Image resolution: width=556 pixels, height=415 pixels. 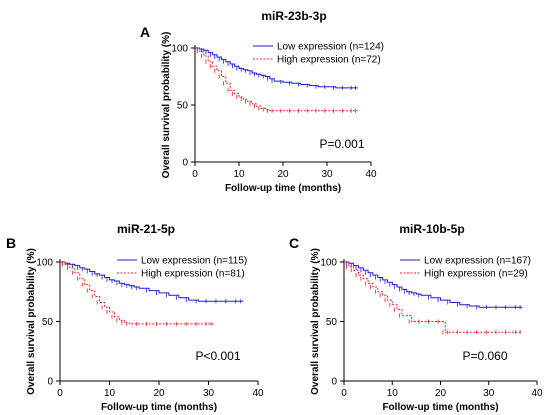 What do you see at coordinates (146, 229) in the screenshot?
I see `panel-title: miR-21-5p` at bounding box center [146, 229].